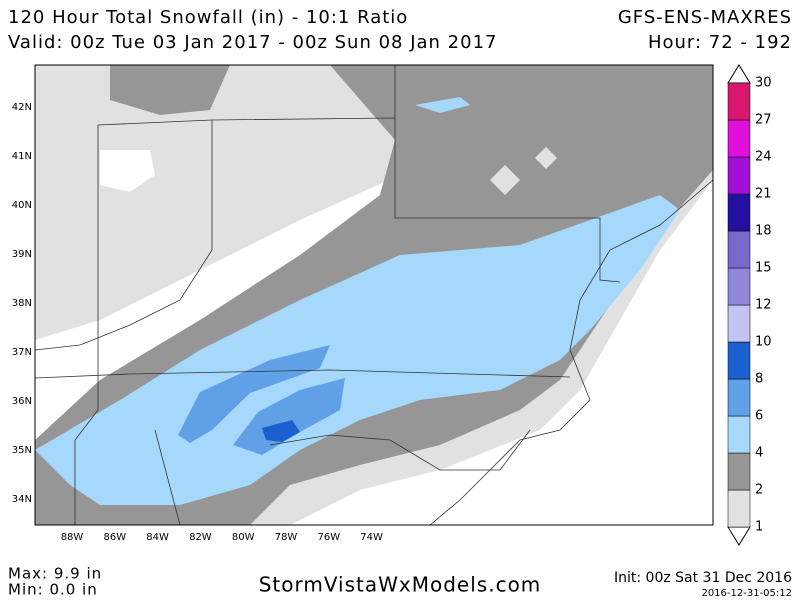  Describe the element at coordinates (703, 578) in the screenshot. I see `init-time: Init: 00z Sat 31 Dec 2016` at that location.